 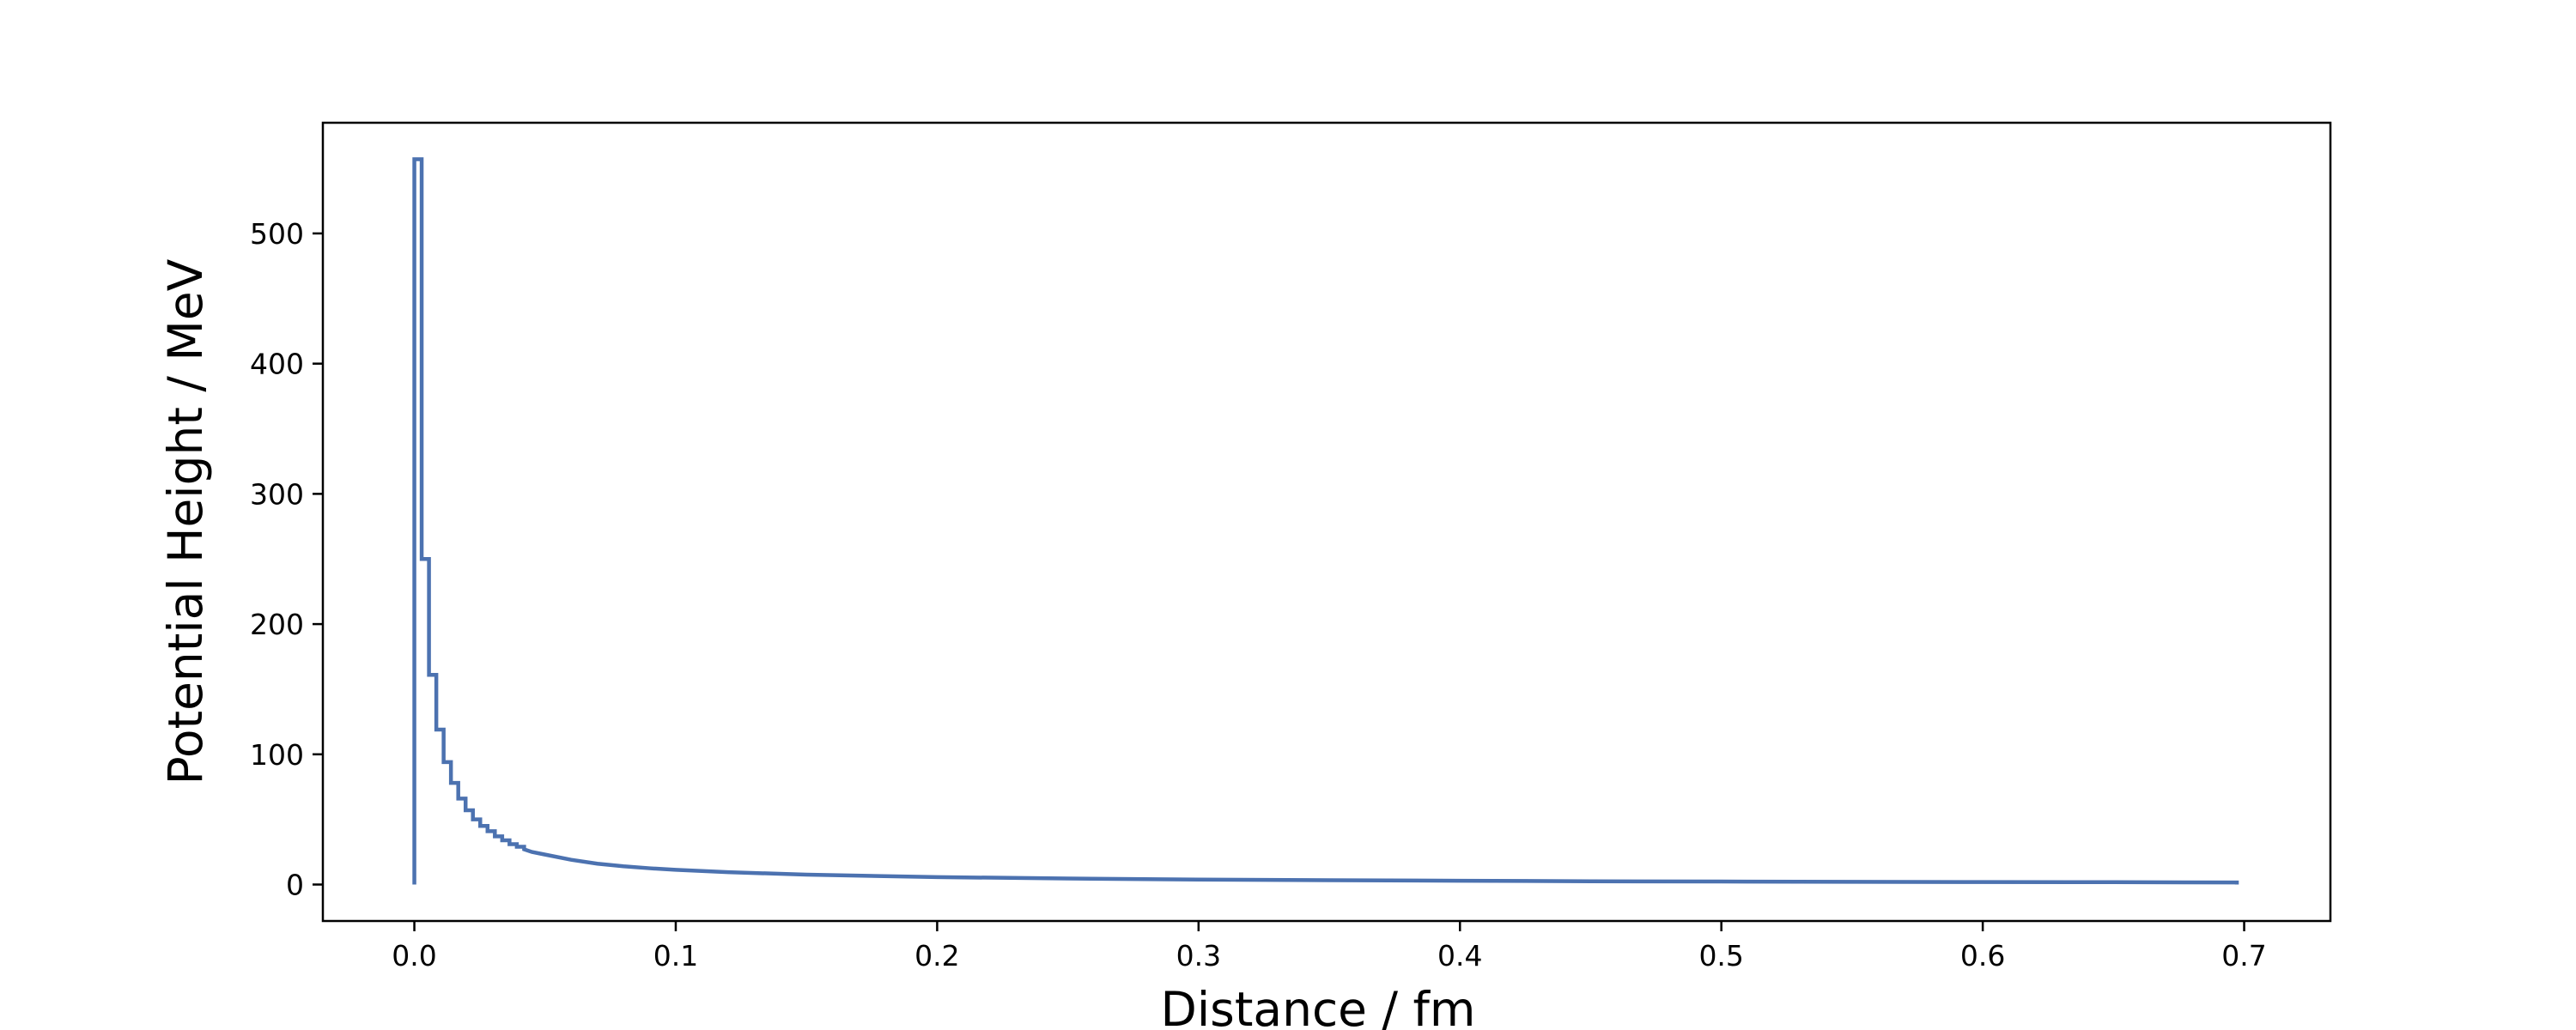 What do you see at coordinates (675, 955) in the screenshot?
I see `x-tick-label: 0.1` at bounding box center [675, 955].